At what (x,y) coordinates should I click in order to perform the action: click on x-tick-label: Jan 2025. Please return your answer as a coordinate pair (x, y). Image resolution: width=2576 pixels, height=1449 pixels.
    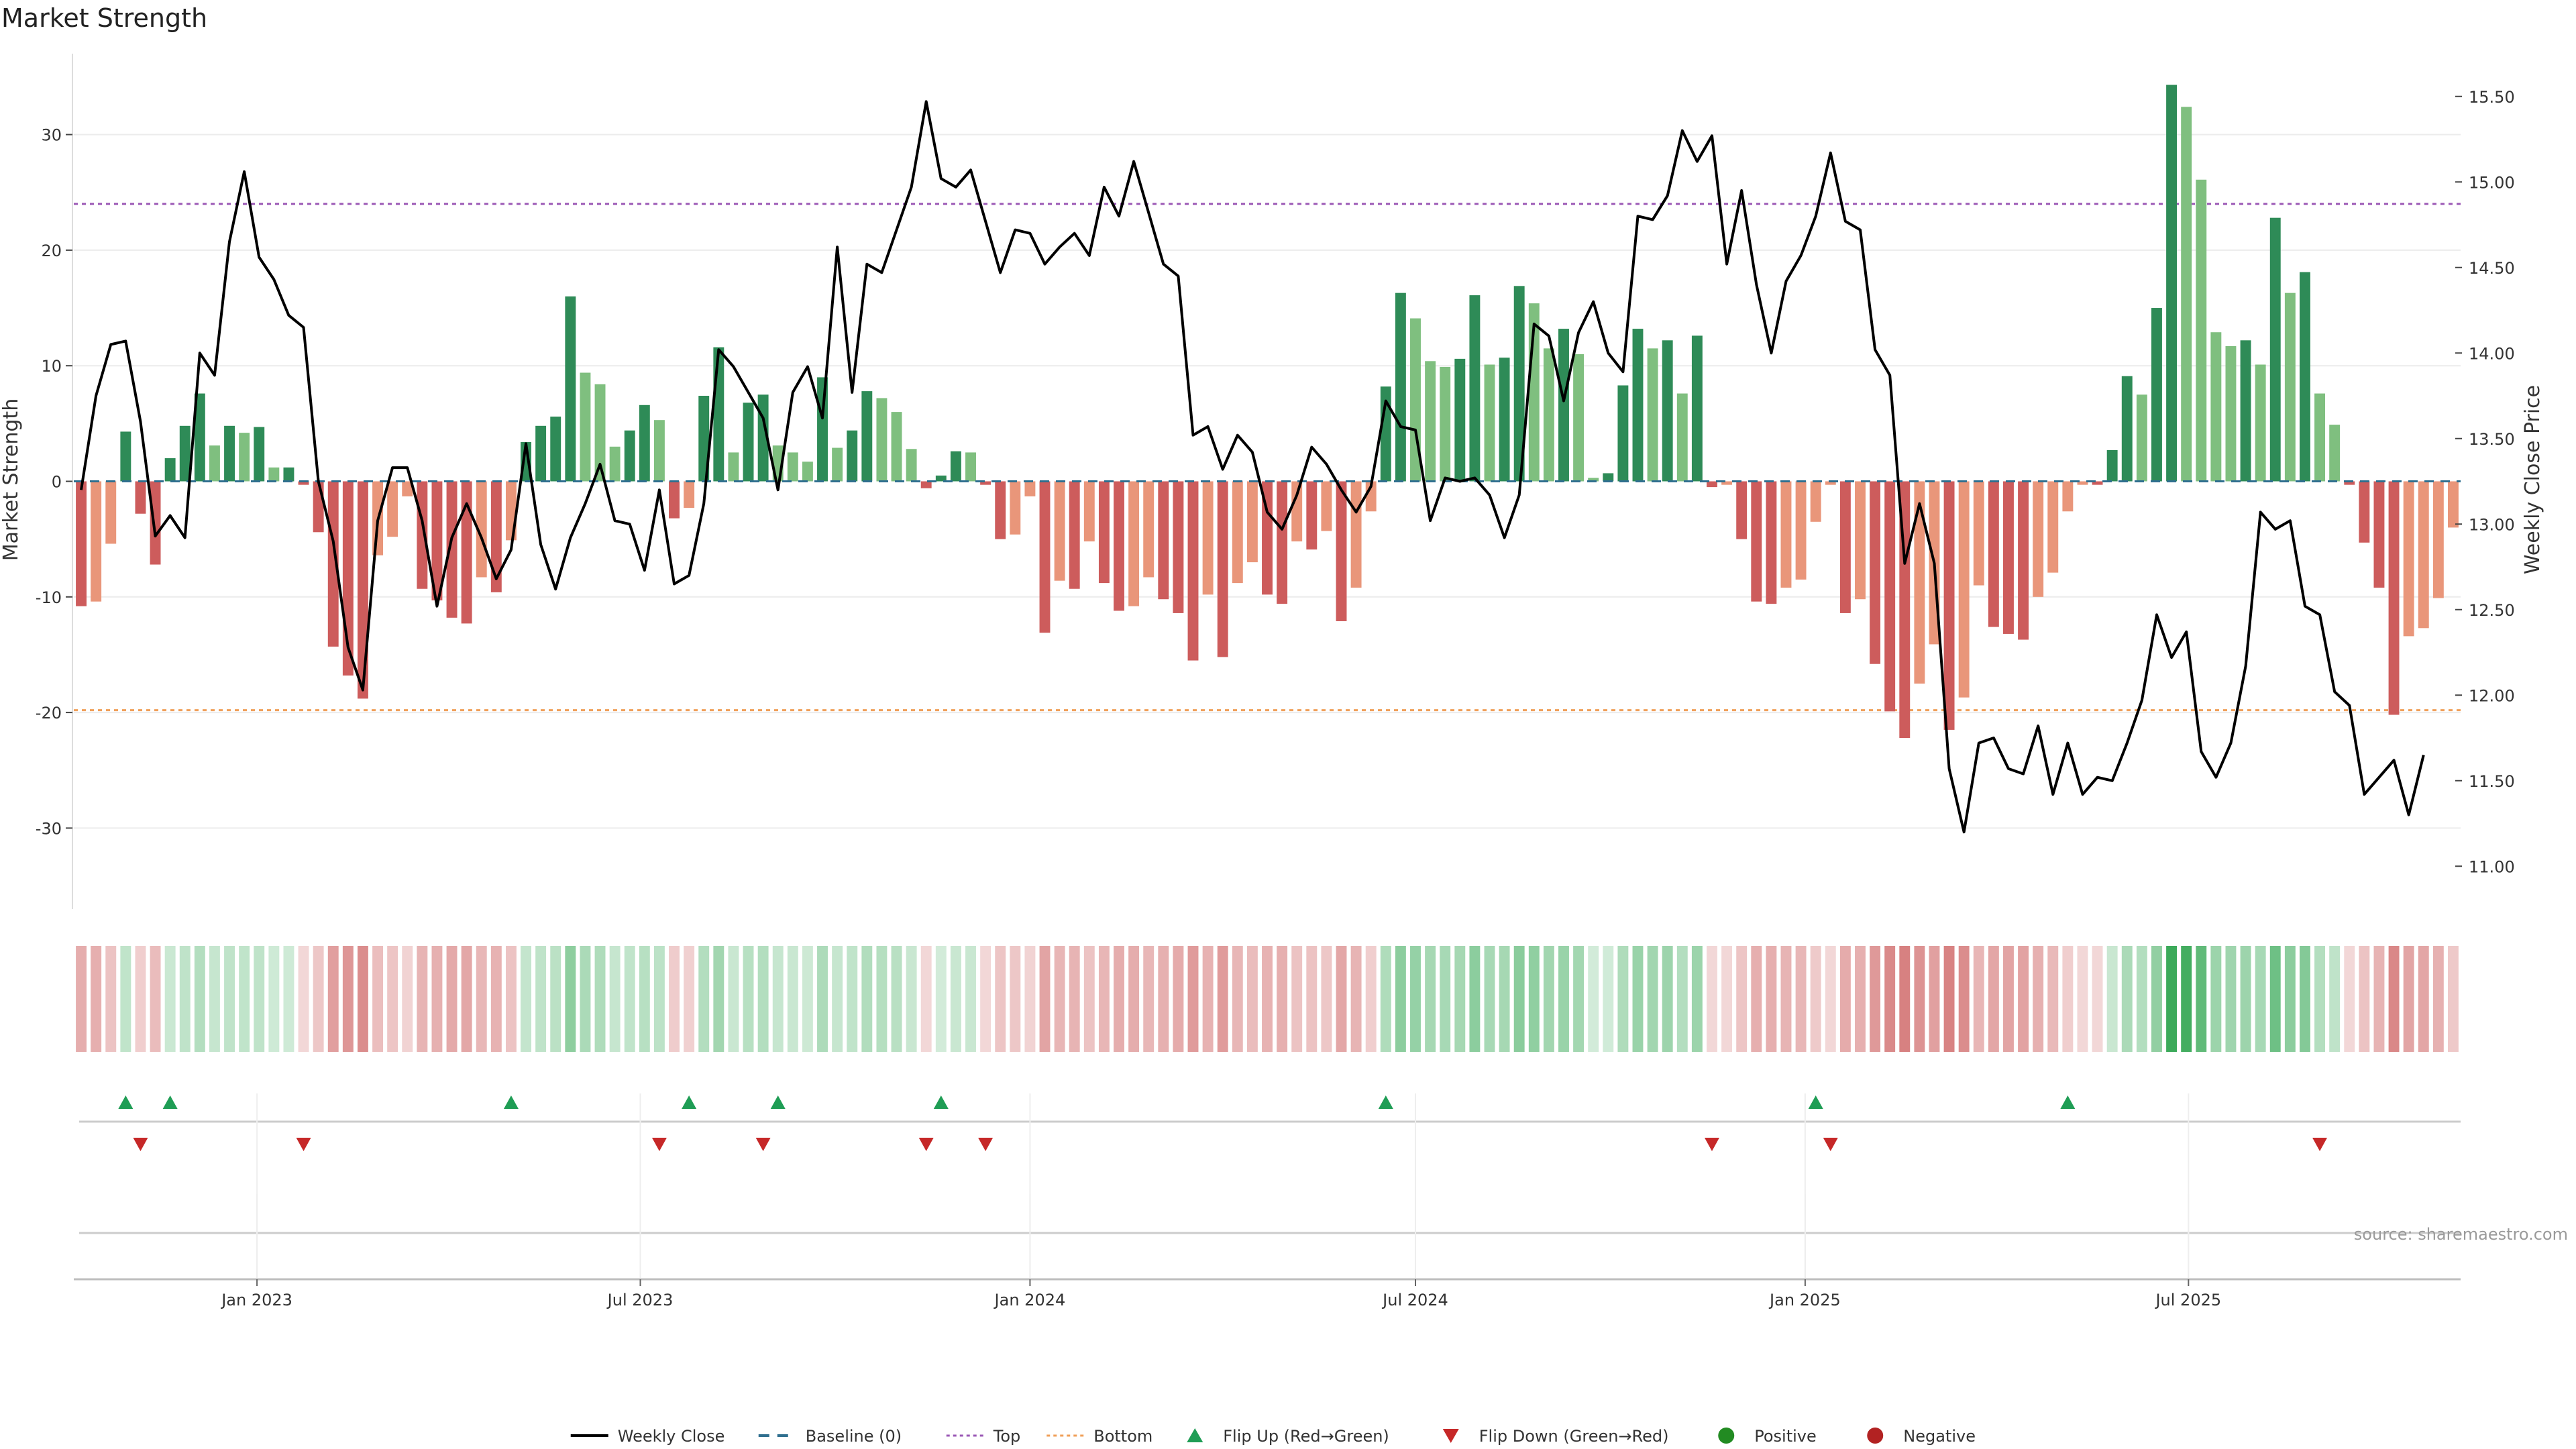
    Looking at the image, I should click on (1804, 1300).